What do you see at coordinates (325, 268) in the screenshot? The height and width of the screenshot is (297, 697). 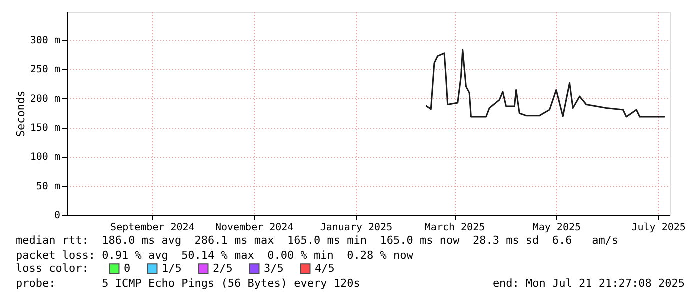 I see `legend-label: 4/5` at bounding box center [325, 268].